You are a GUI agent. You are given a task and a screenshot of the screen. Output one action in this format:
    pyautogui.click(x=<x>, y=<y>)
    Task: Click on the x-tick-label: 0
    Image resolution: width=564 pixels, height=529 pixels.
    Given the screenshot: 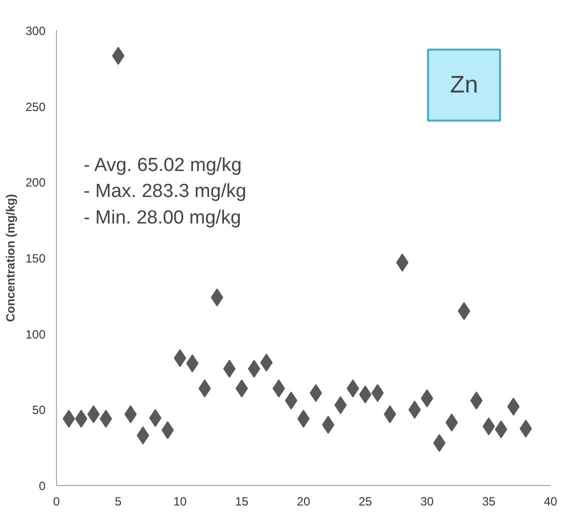 What is the action you would take?
    pyautogui.click(x=56, y=501)
    